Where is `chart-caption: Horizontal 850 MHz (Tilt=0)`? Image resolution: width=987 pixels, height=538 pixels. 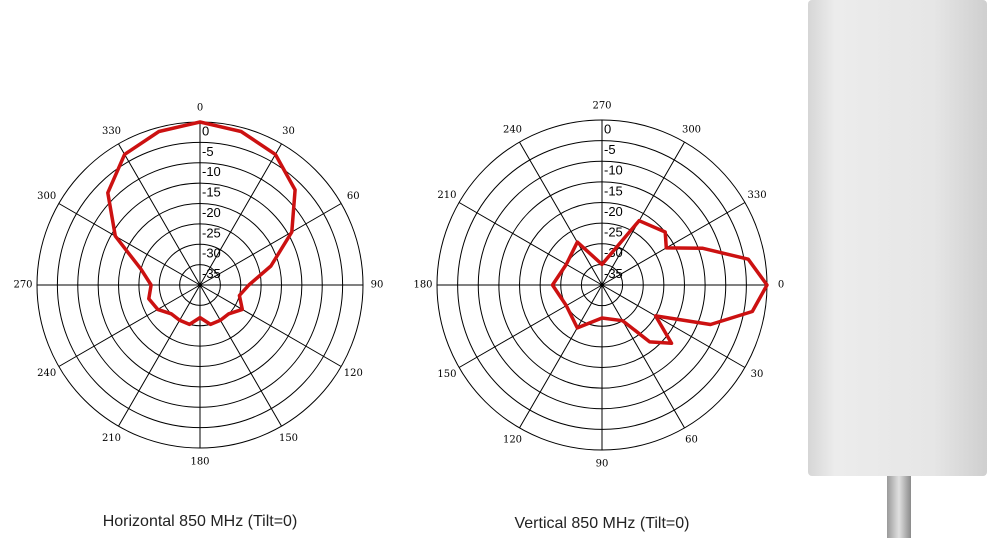
chart-caption: Horizontal 850 MHz (Tilt=0) is located at coordinates (200, 521).